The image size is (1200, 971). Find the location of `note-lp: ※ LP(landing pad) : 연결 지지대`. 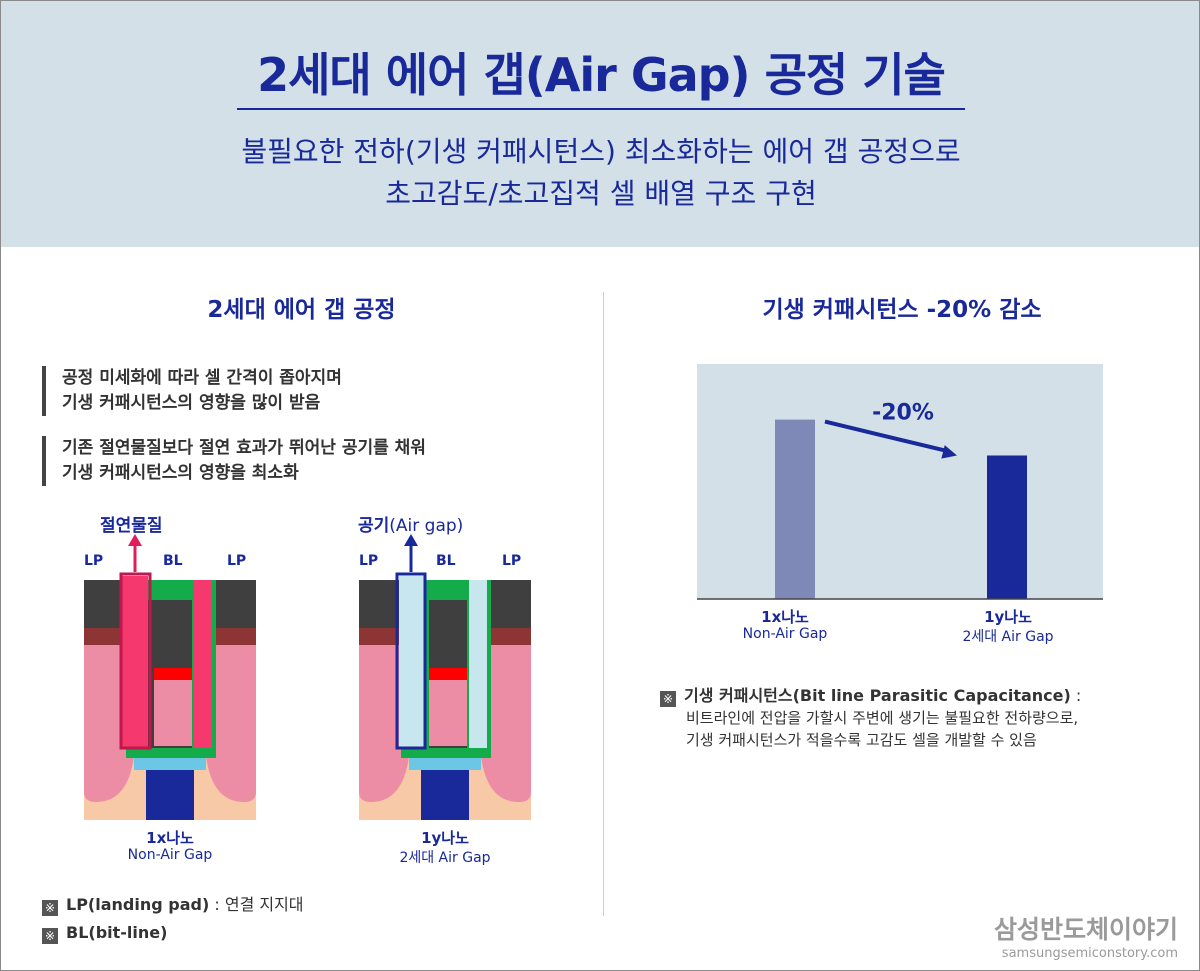

note-lp: ※ LP(landing pad) : 연결 지지대 is located at coordinates (173, 905).